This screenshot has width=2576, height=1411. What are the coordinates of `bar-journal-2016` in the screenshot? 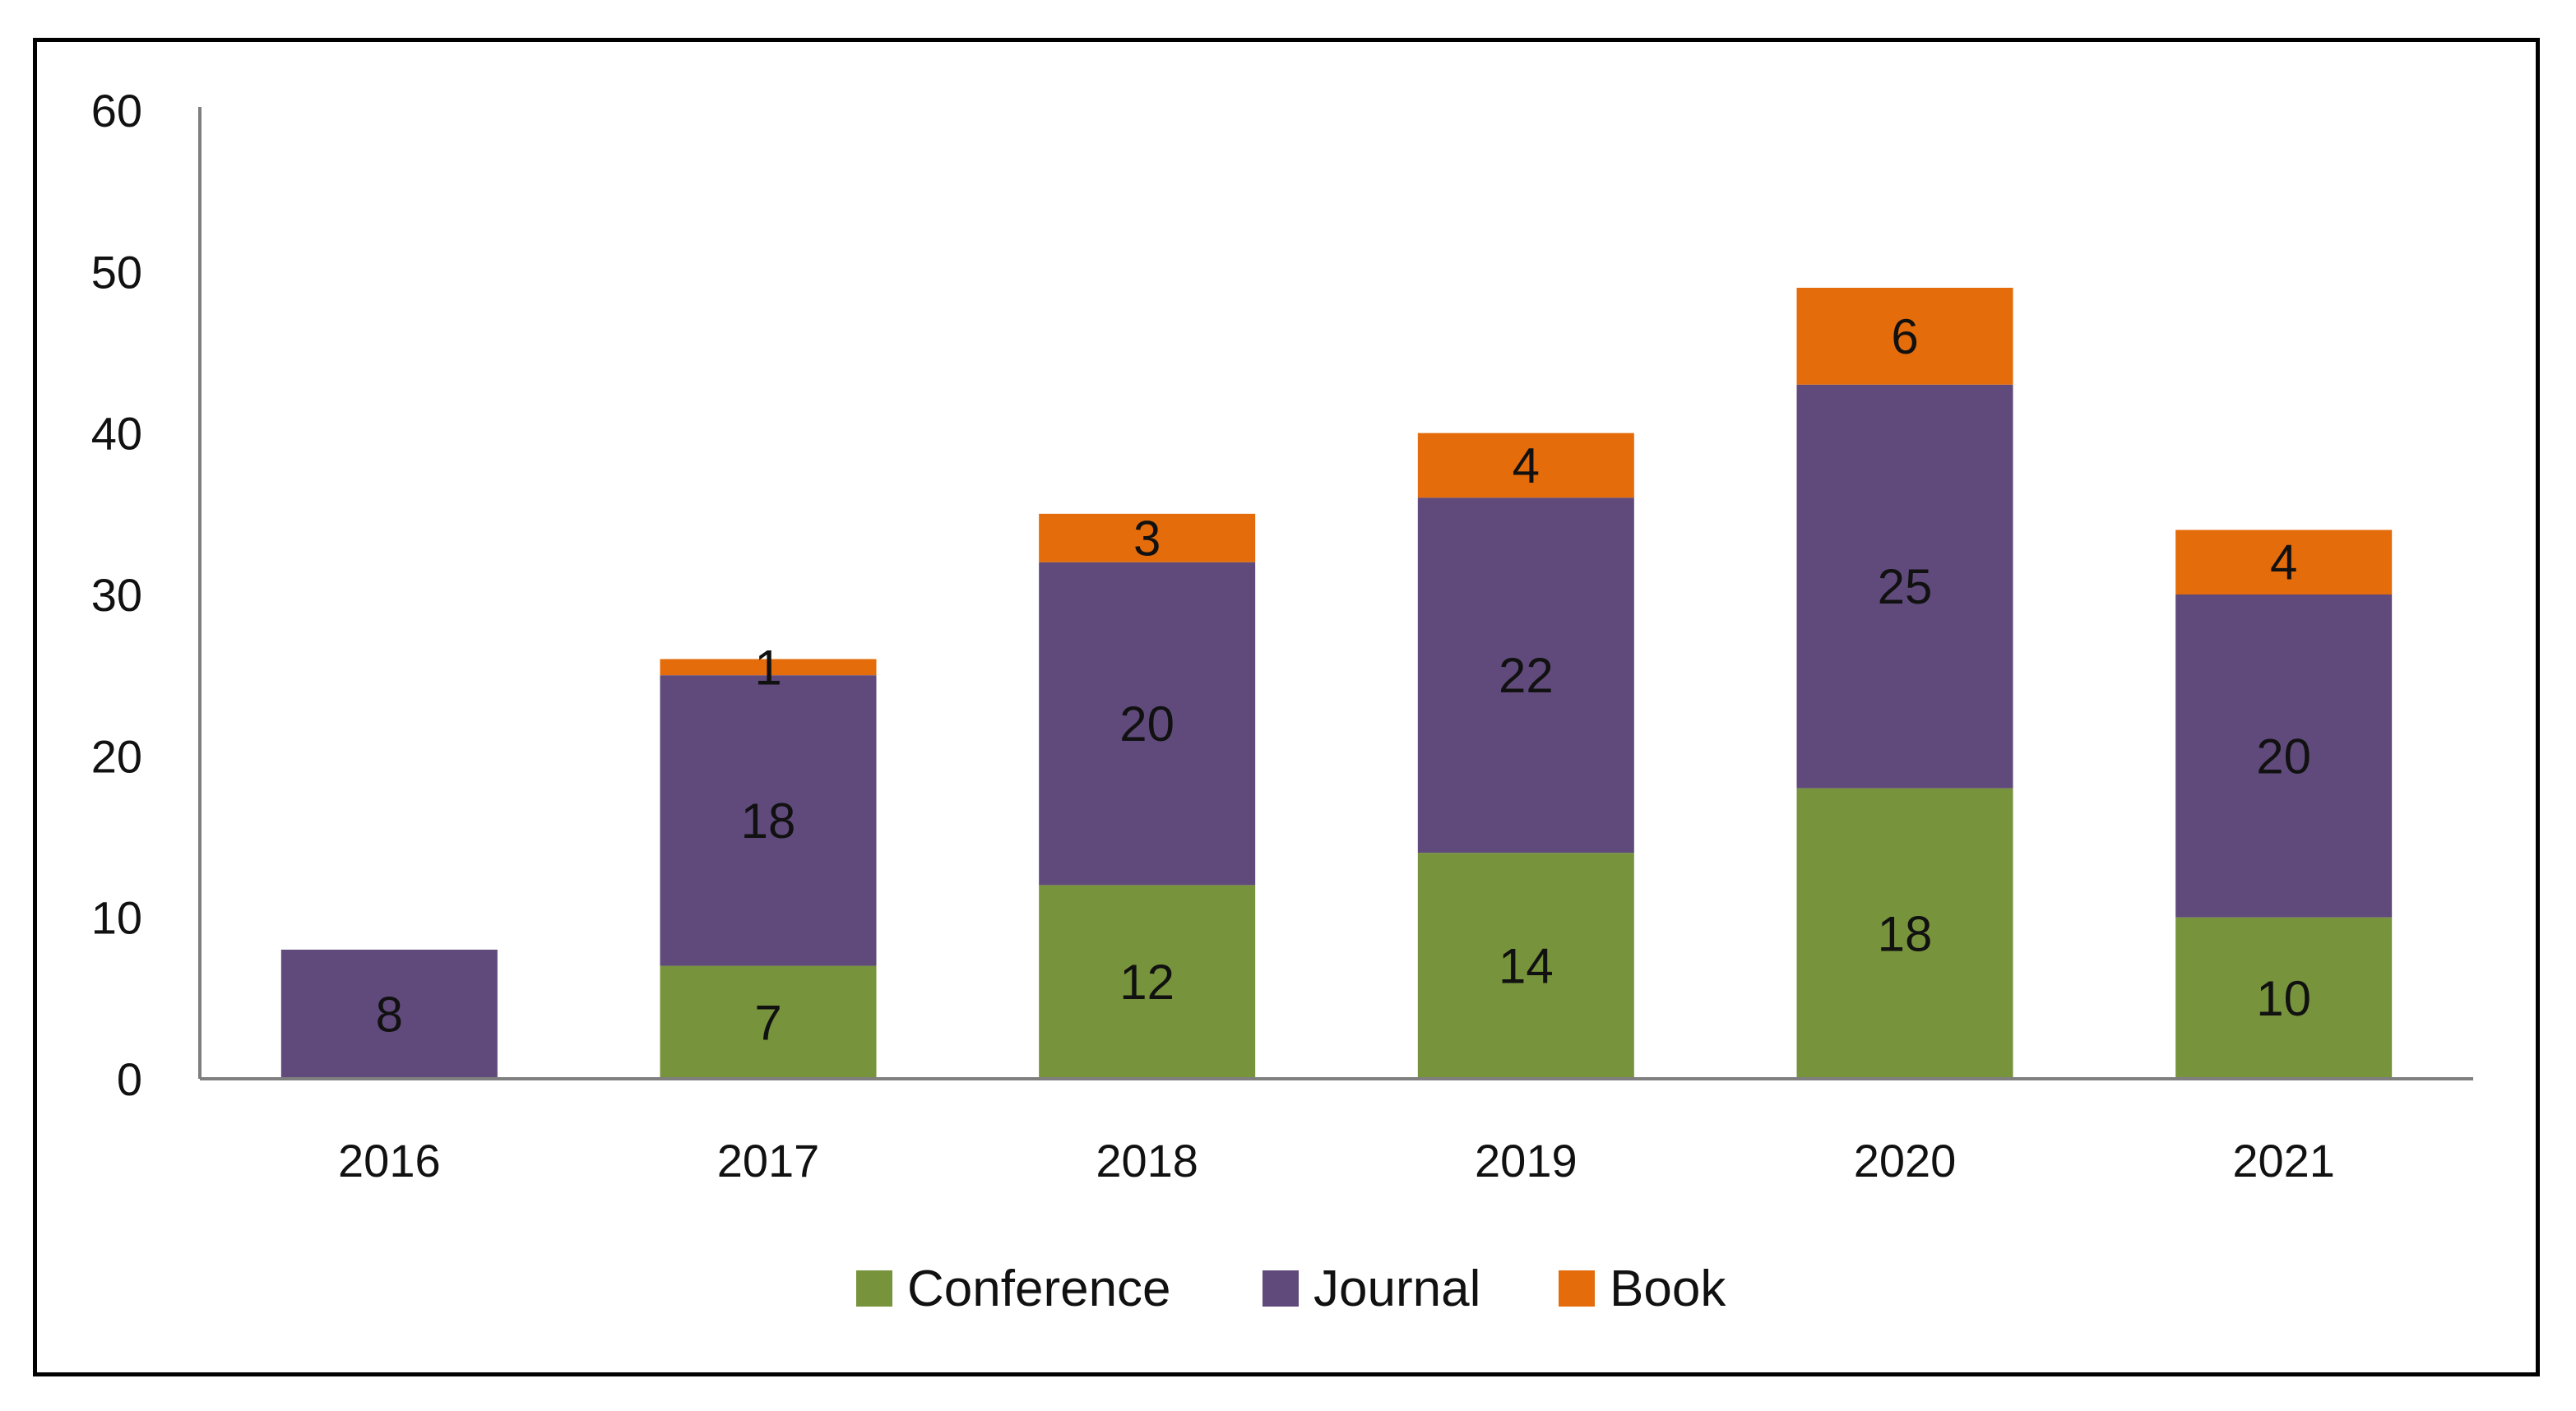 It's located at (389, 1014).